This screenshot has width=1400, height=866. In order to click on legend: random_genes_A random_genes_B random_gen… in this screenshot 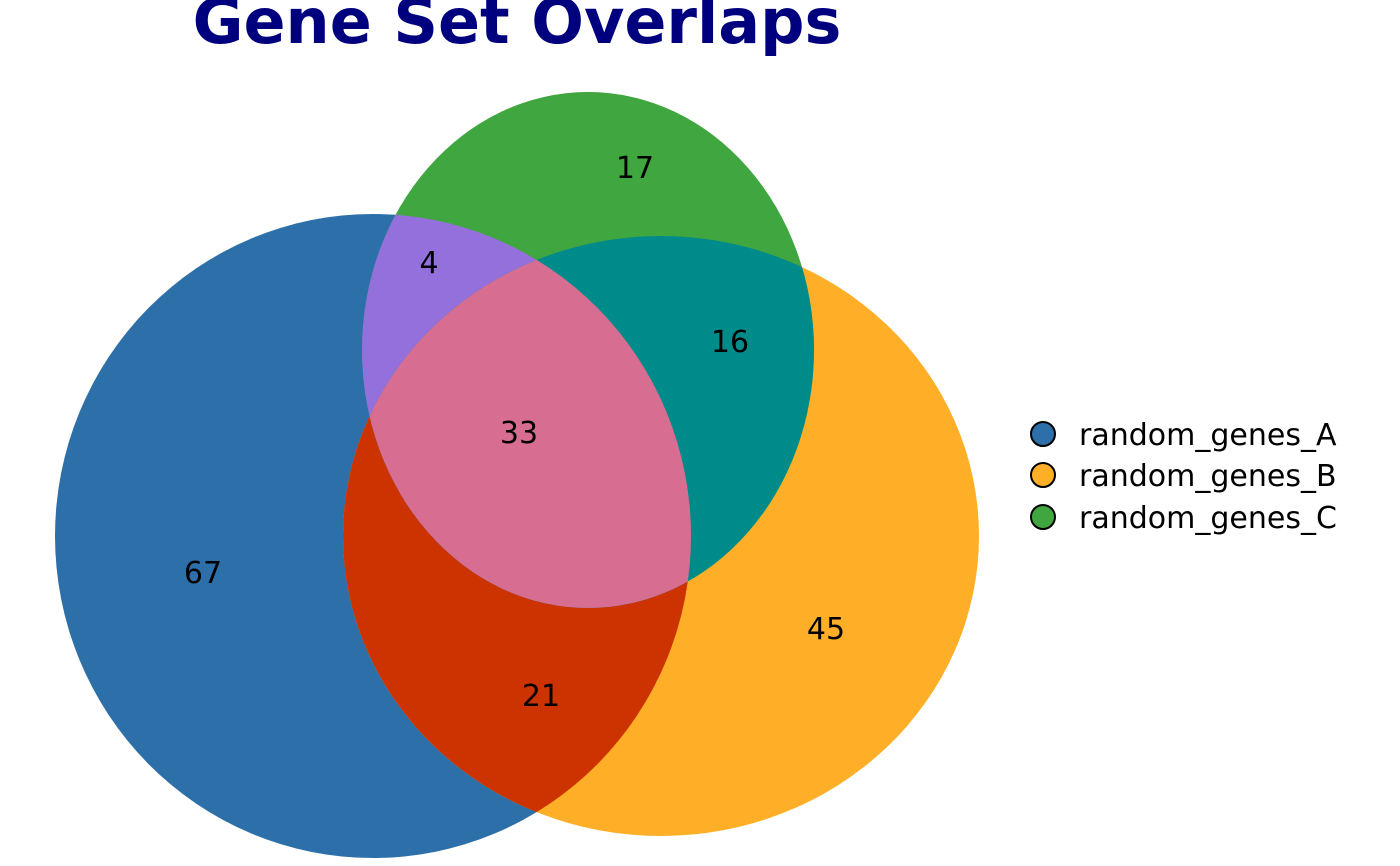, I will do `click(1183, 477)`.